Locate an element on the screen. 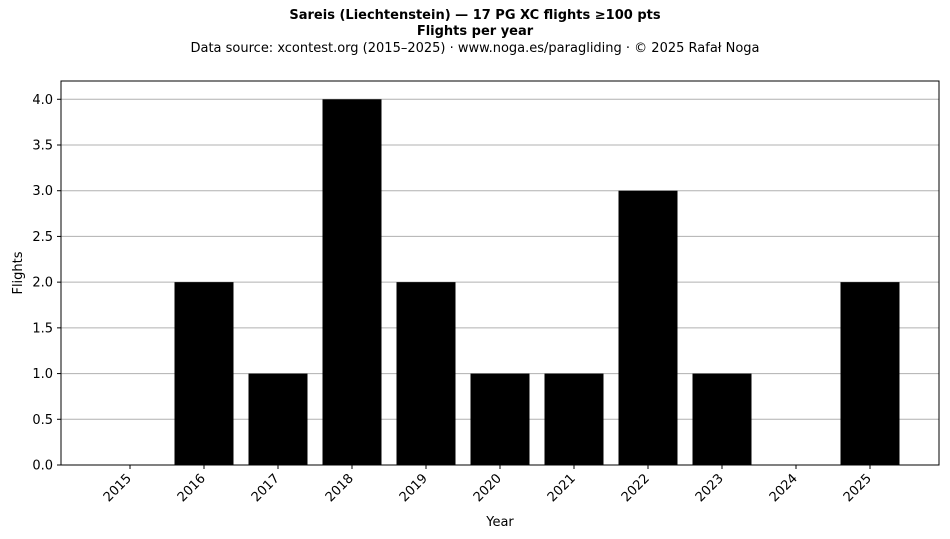 The width and height of the screenshot is (950, 539). y-tick-label: 0.5 is located at coordinates (42, 420).